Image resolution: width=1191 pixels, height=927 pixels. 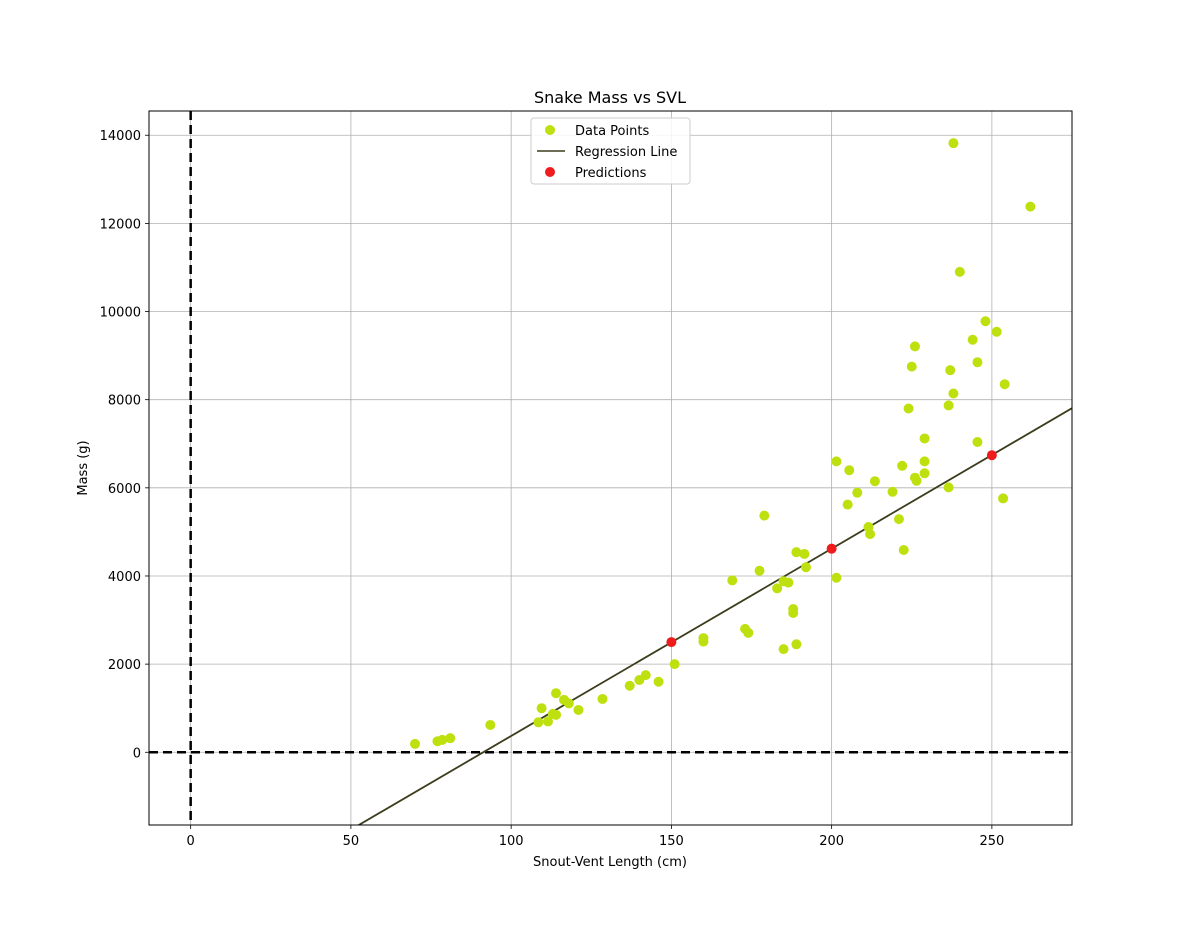 What do you see at coordinates (124, 665) in the screenshot?
I see `y-tick-label: 2000` at bounding box center [124, 665].